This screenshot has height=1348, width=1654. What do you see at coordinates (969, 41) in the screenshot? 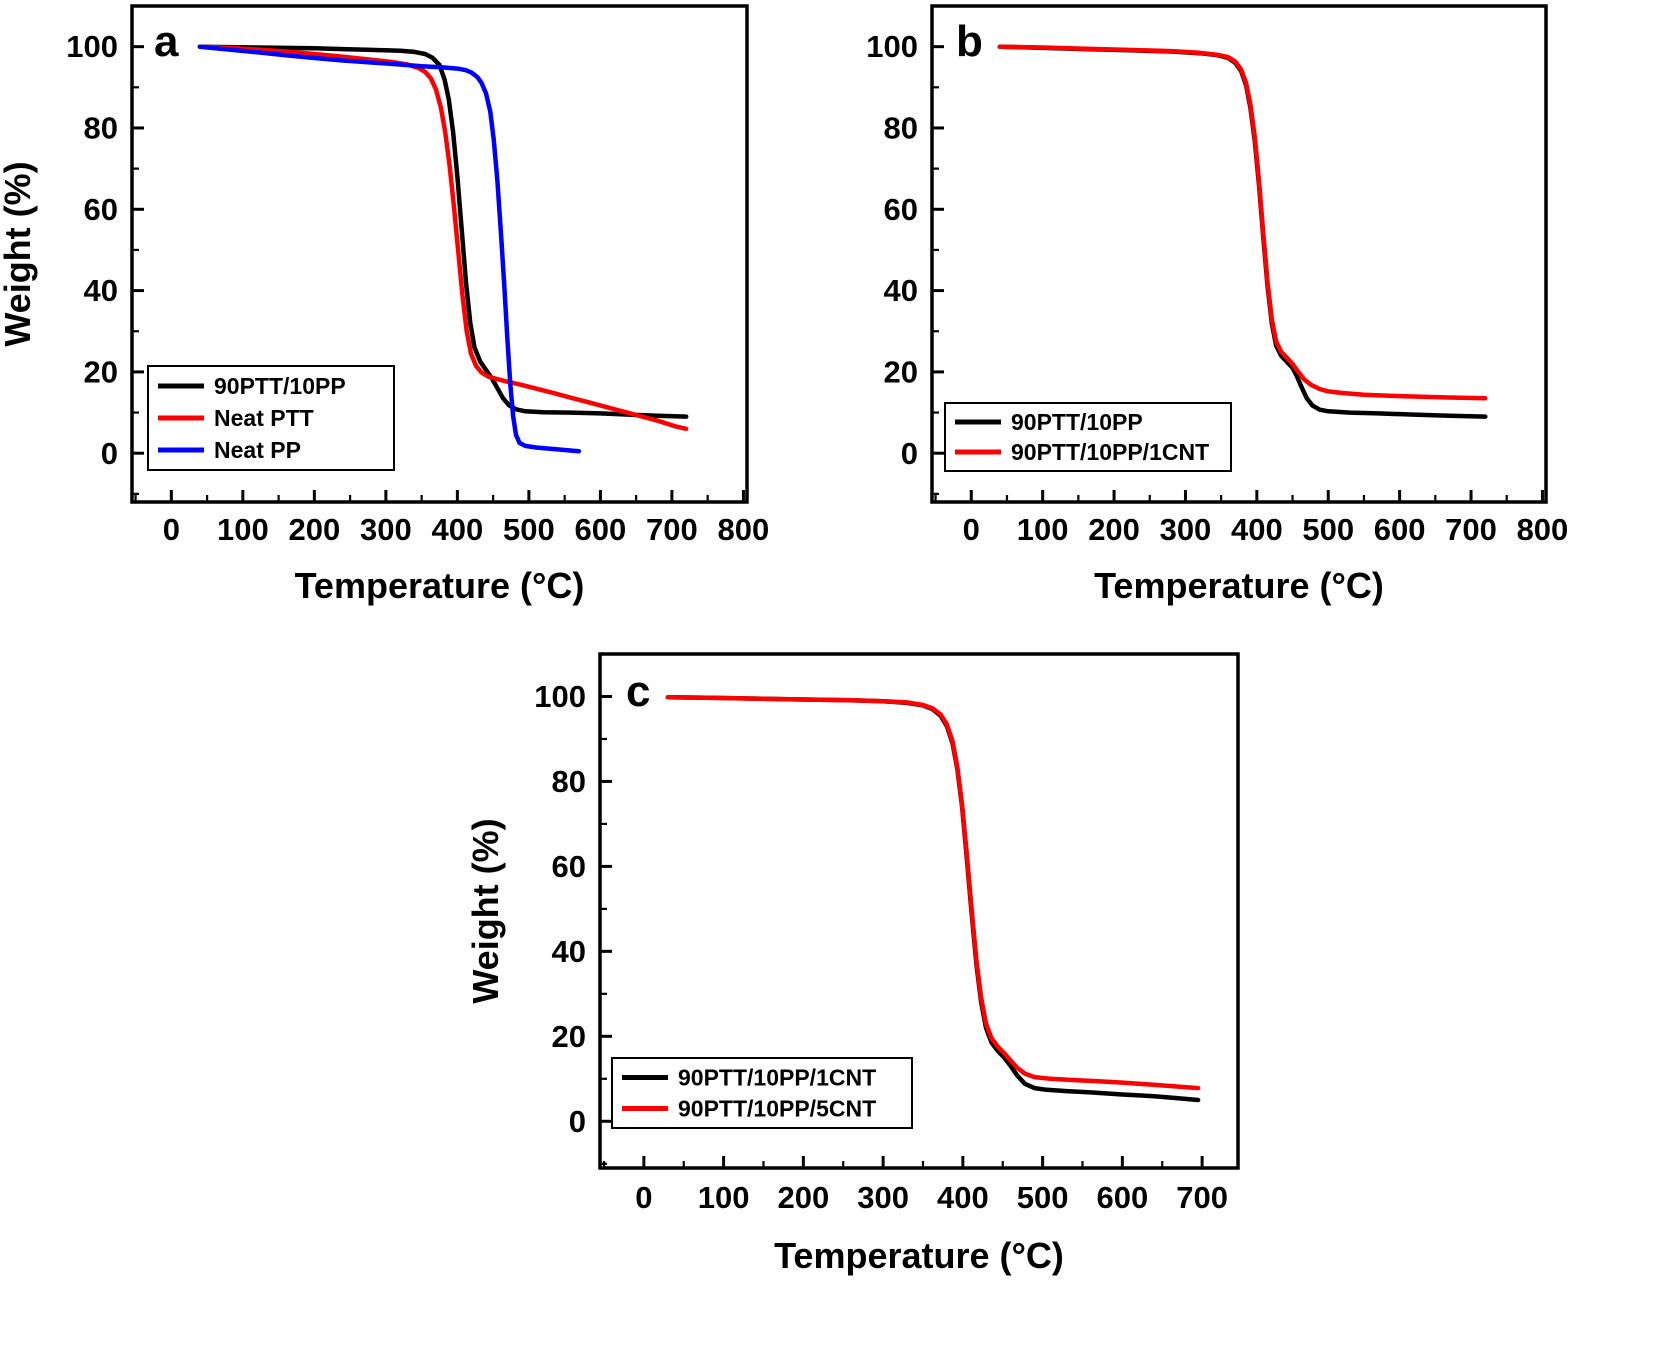
I see `panel-letter: b` at bounding box center [969, 41].